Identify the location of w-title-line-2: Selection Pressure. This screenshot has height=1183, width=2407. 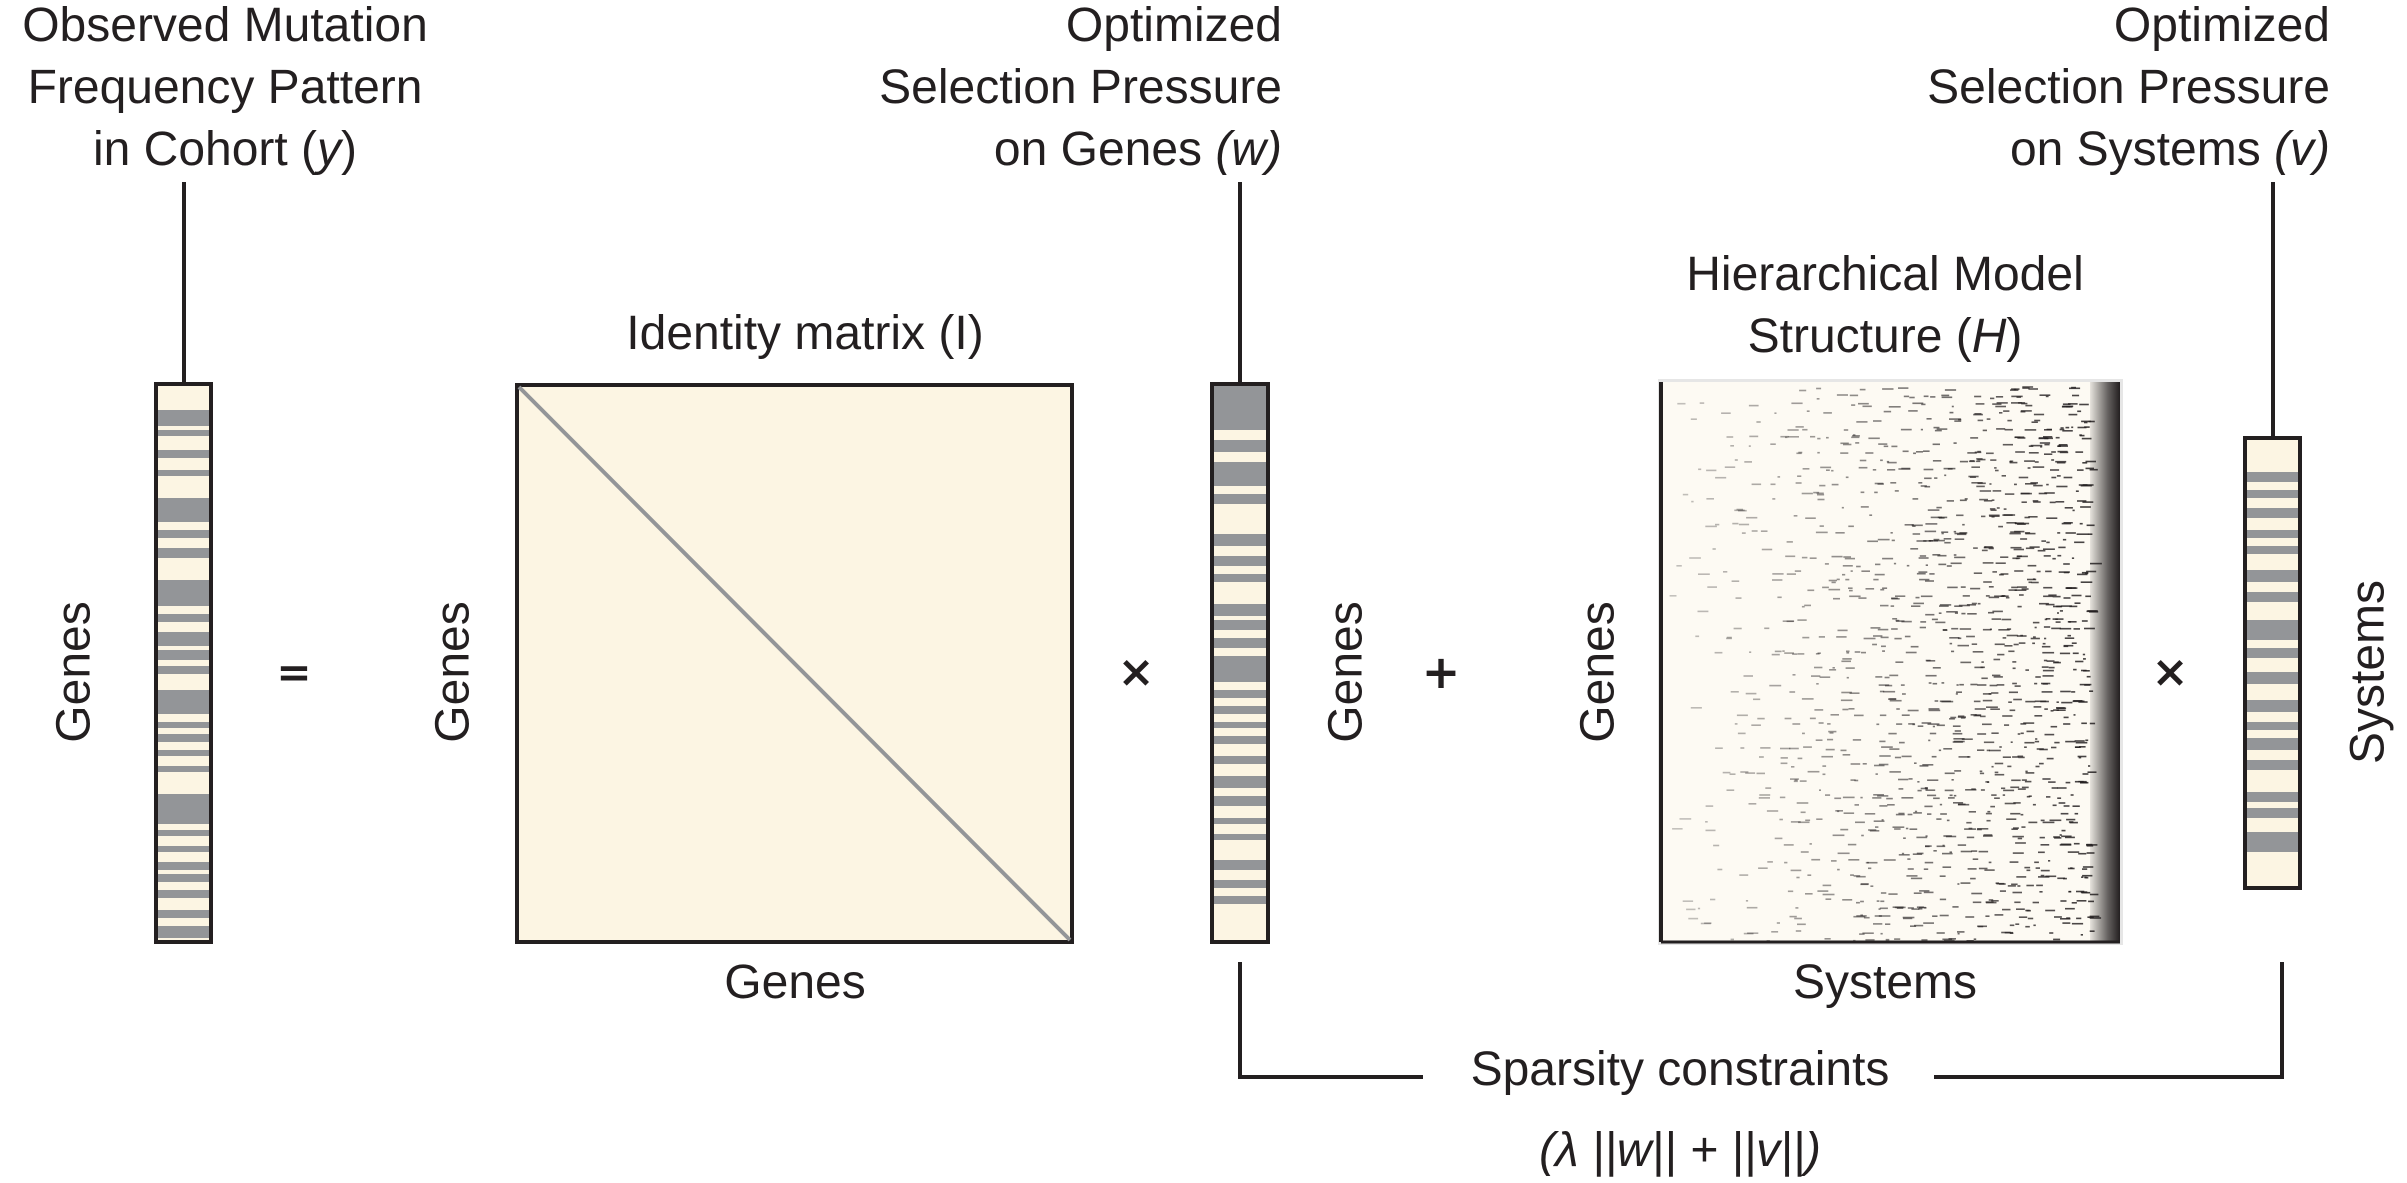
(1080, 87).